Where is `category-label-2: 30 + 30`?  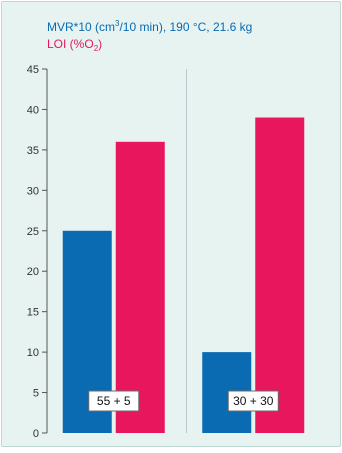 category-label-2: 30 + 30 is located at coordinates (253, 401).